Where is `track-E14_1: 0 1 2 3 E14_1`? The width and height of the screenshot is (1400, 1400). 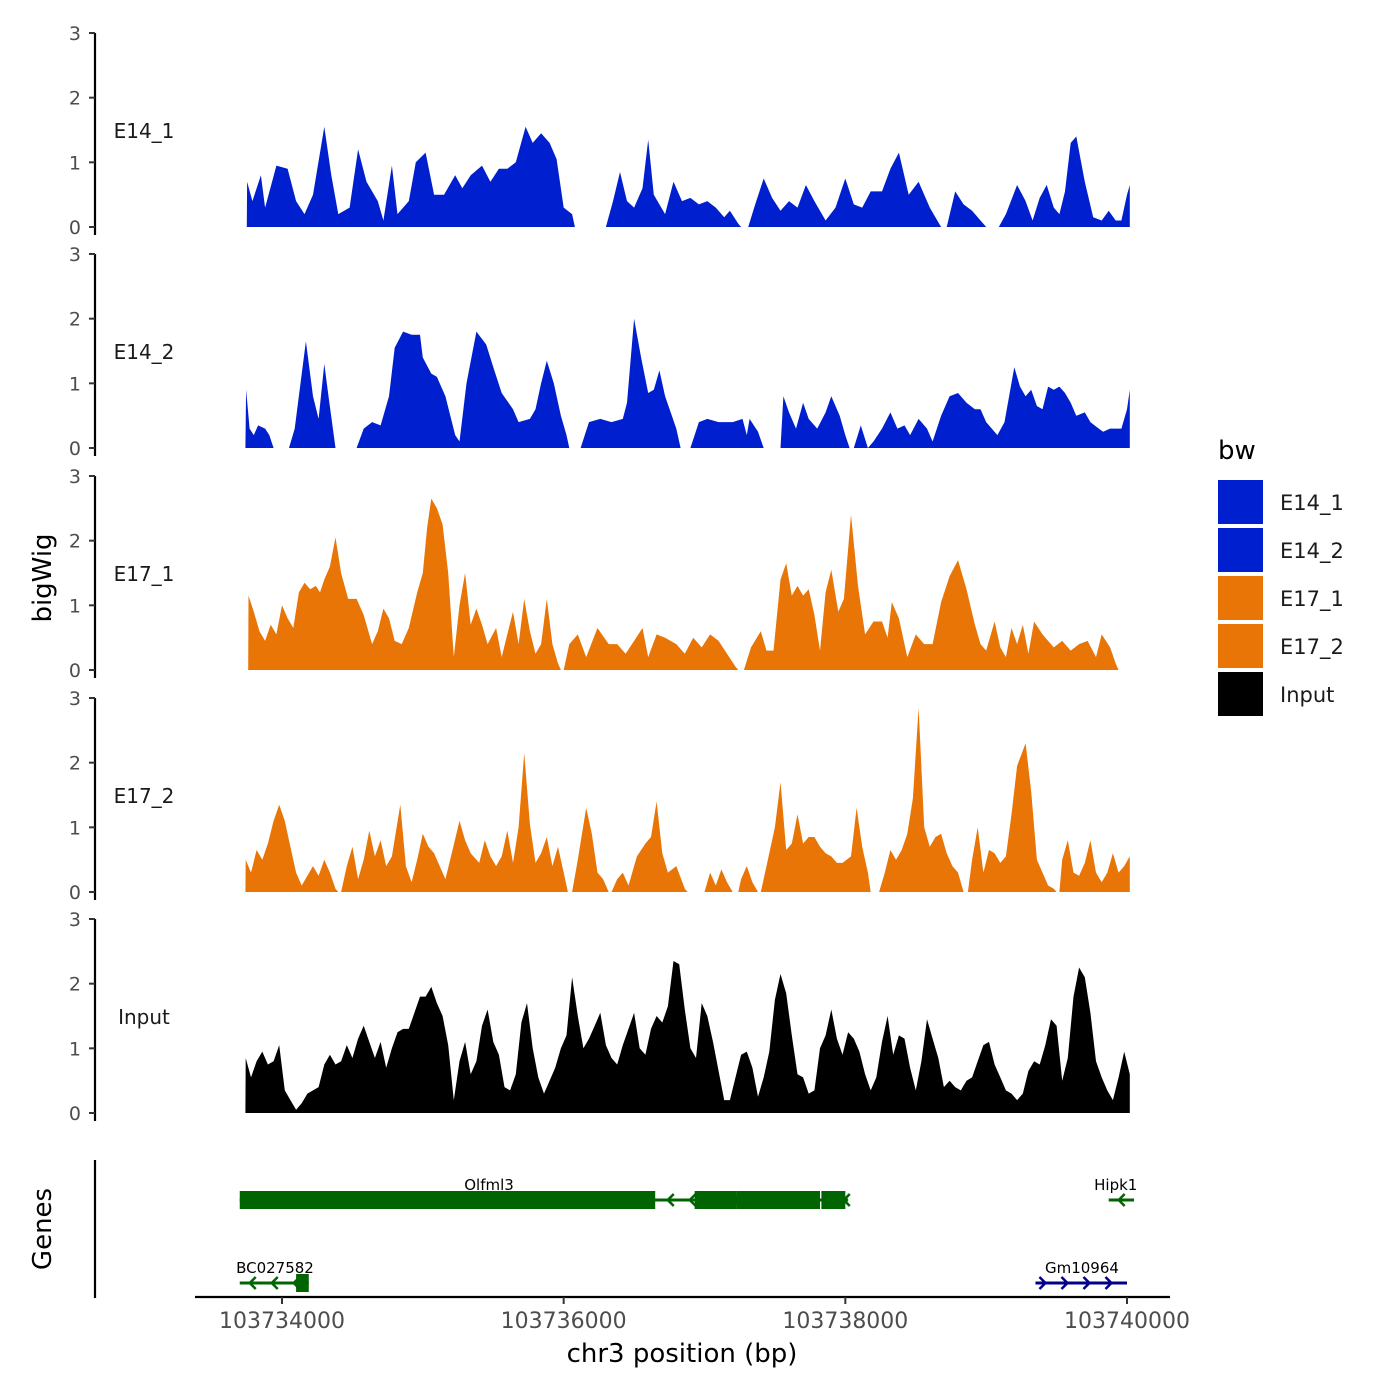 track-E14_1: 0 1 2 3 E14_1 is located at coordinates (599, 131).